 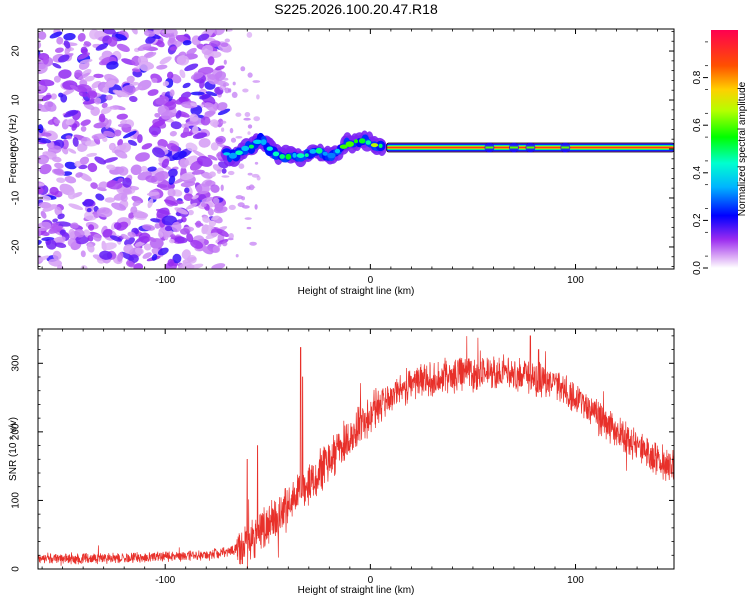 What do you see at coordinates (149, 149) in the screenshot?
I see `spectrogram-noise` at bounding box center [149, 149].